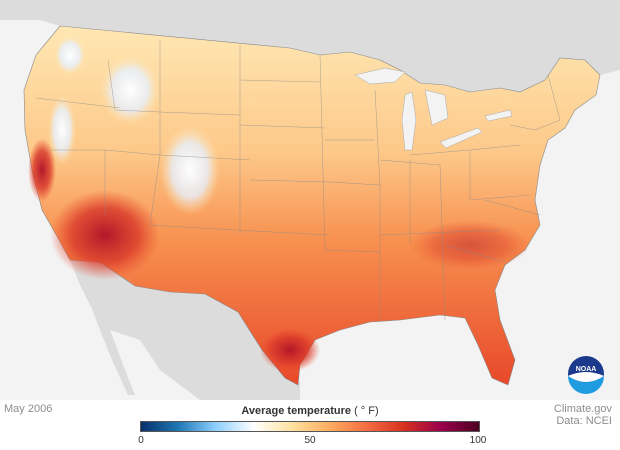  Describe the element at coordinates (310, 440) in the screenshot. I see `colorbar-tick-mid: 50` at that location.